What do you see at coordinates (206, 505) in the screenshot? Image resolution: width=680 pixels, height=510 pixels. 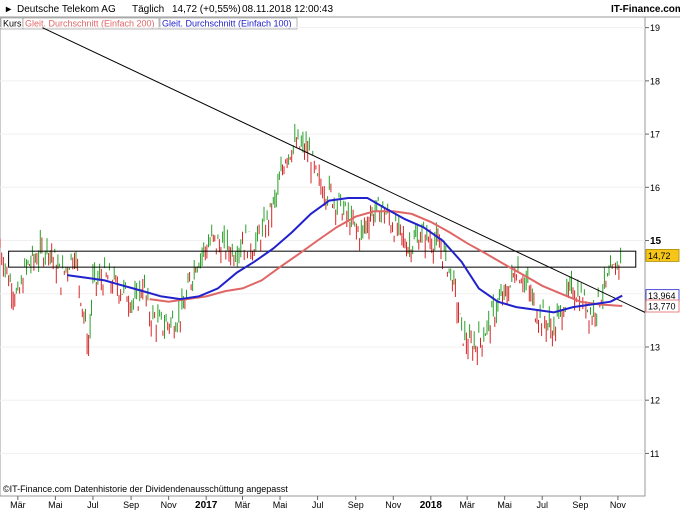 I see `x-tick-label: 2017` at bounding box center [206, 505].